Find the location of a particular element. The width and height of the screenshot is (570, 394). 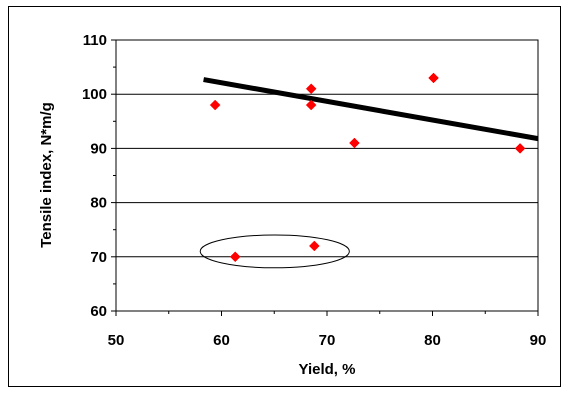

x-tick-label: 90 is located at coordinates (538, 340).